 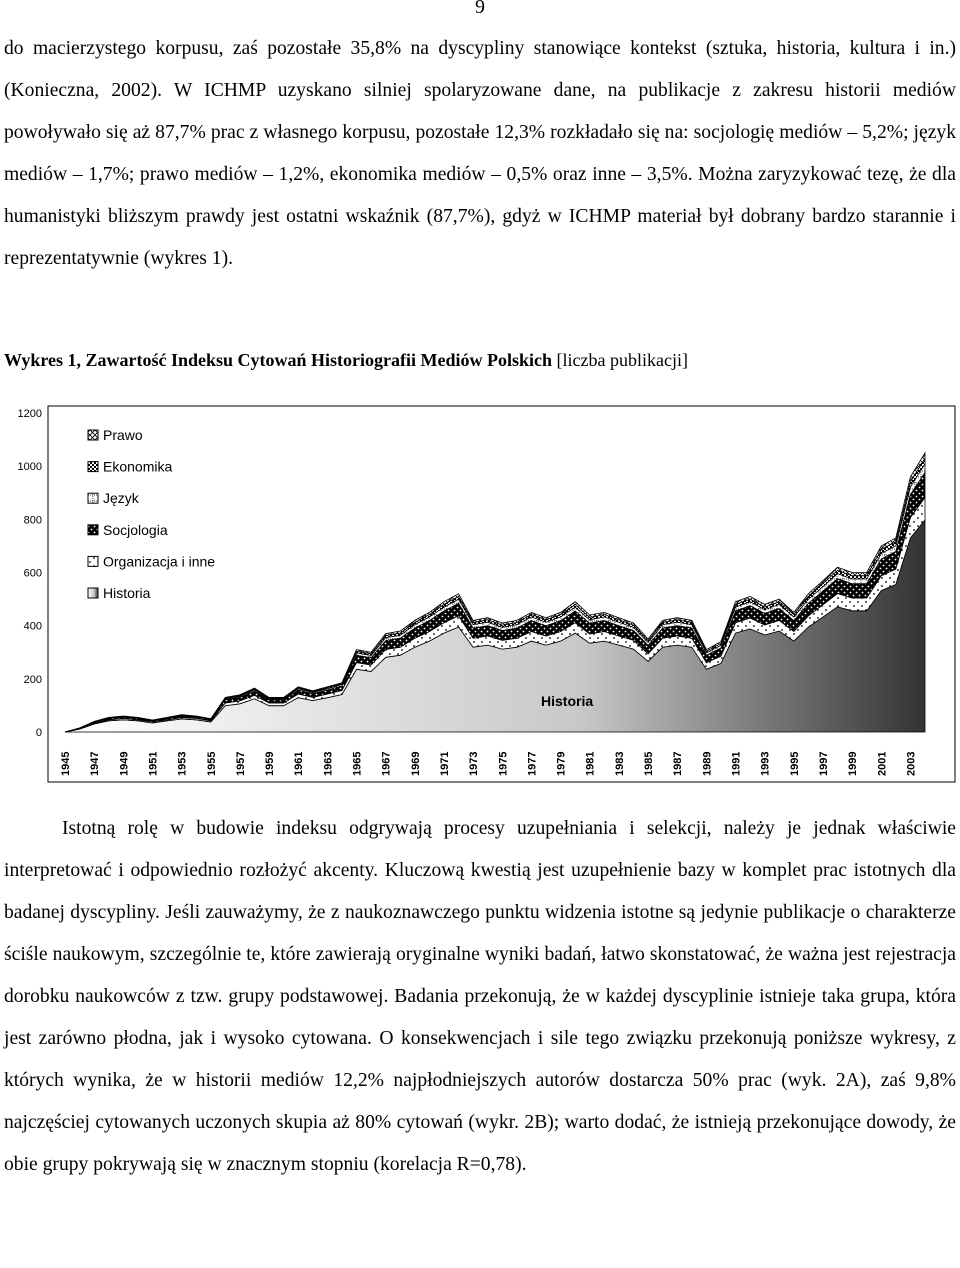 I want to click on legend-label: Socjologia, so click(x=135, y=530).